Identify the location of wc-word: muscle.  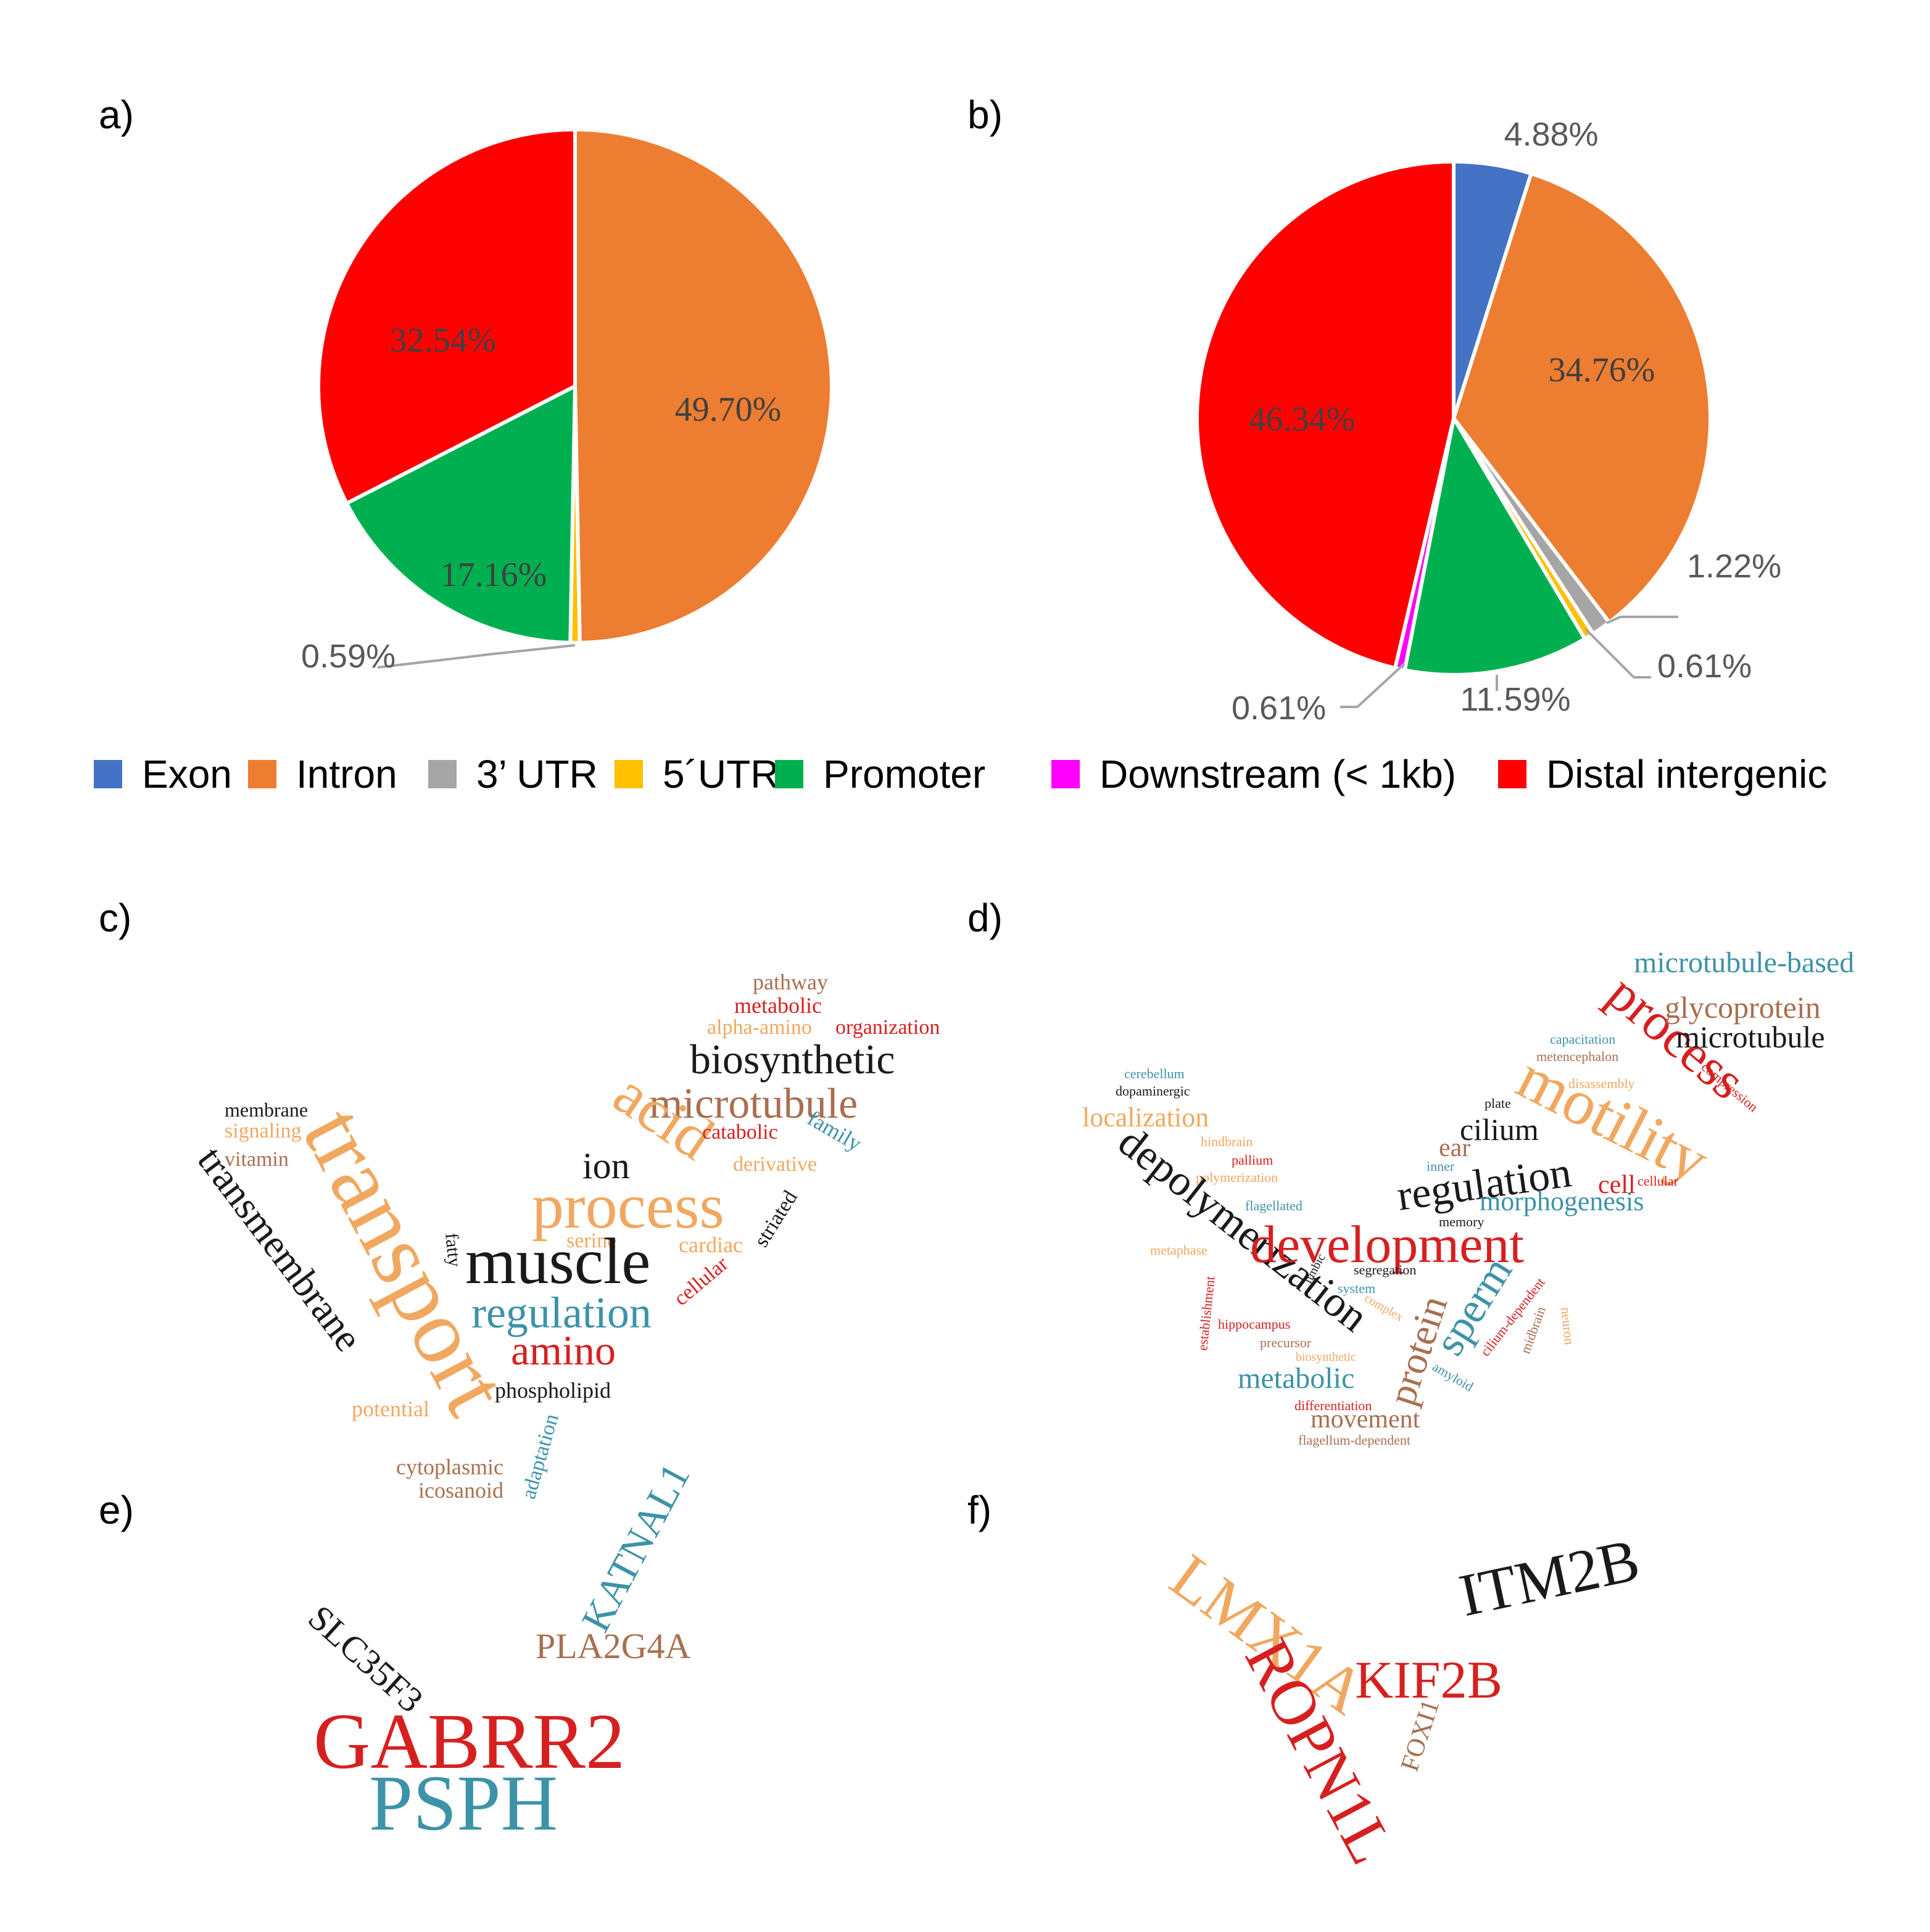
(557, 1261).